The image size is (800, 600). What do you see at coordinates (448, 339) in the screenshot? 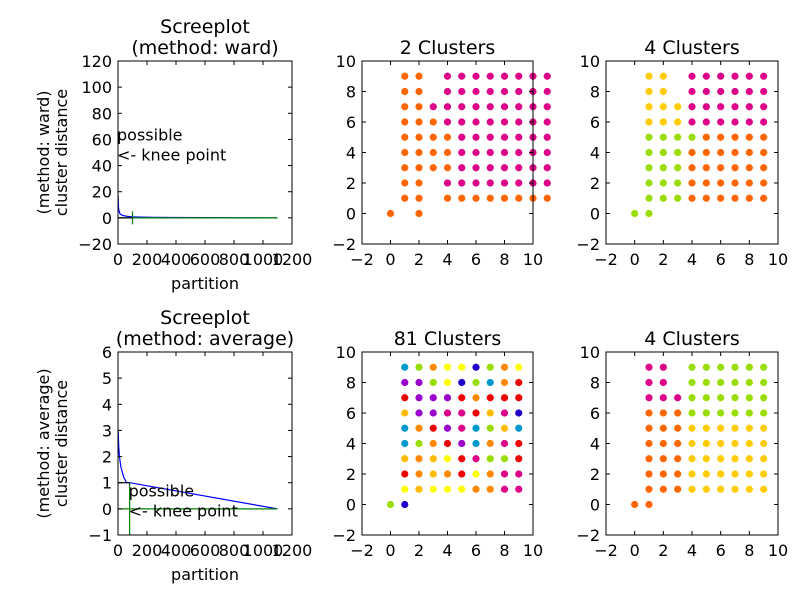
I see `chart-title: 81 Clusters` at bounding box center [448, 339].